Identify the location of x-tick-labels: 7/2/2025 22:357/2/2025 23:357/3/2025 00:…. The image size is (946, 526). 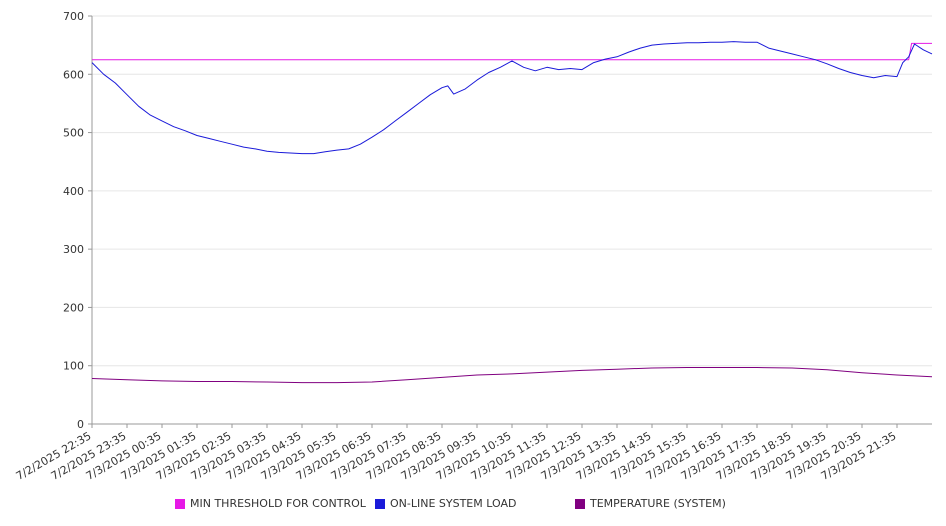
(456, 456).